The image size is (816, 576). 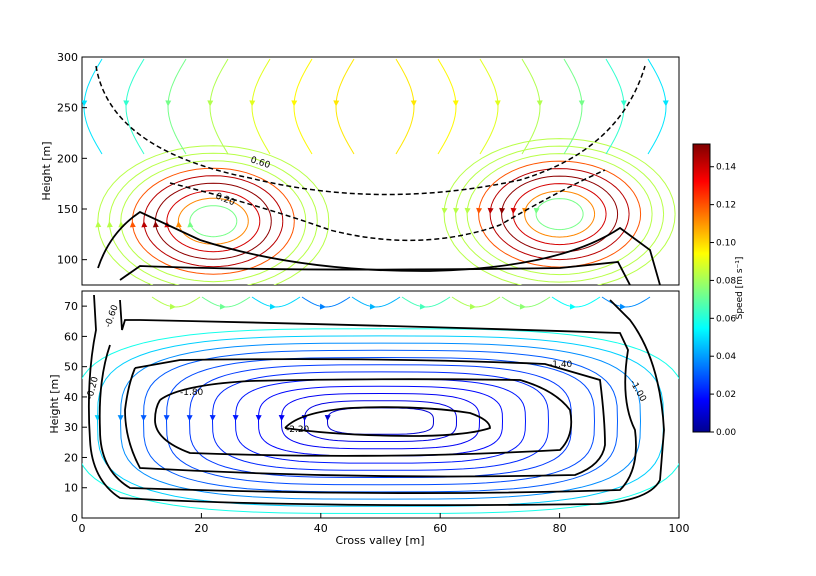 What do you see at coordinates (375, 273) in the screenshot?
I see `contour-solid-inner` at bounding box center [375, 273].